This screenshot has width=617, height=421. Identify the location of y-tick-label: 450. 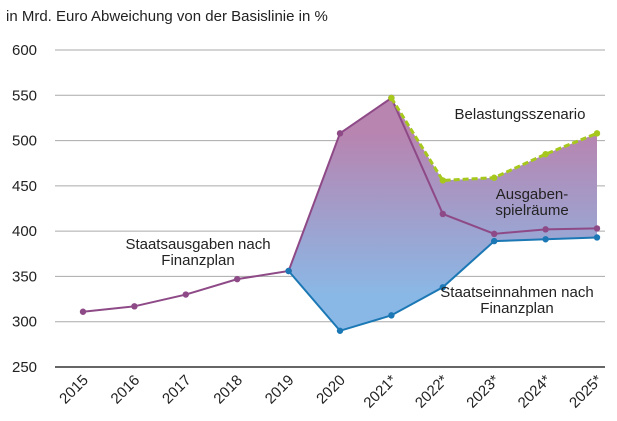
(24, 186).